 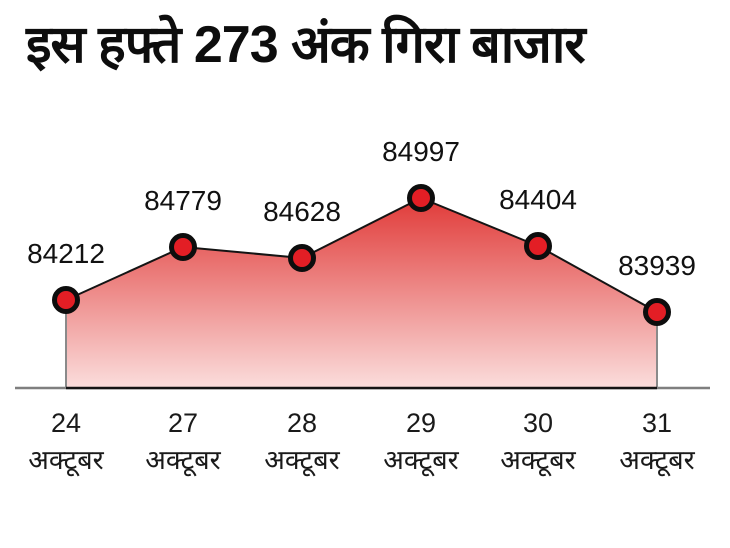 What do you see at coordinates (538, 199) in the screenshot?
I see `data-point-value: 84404` at bounding box center [538, 199].